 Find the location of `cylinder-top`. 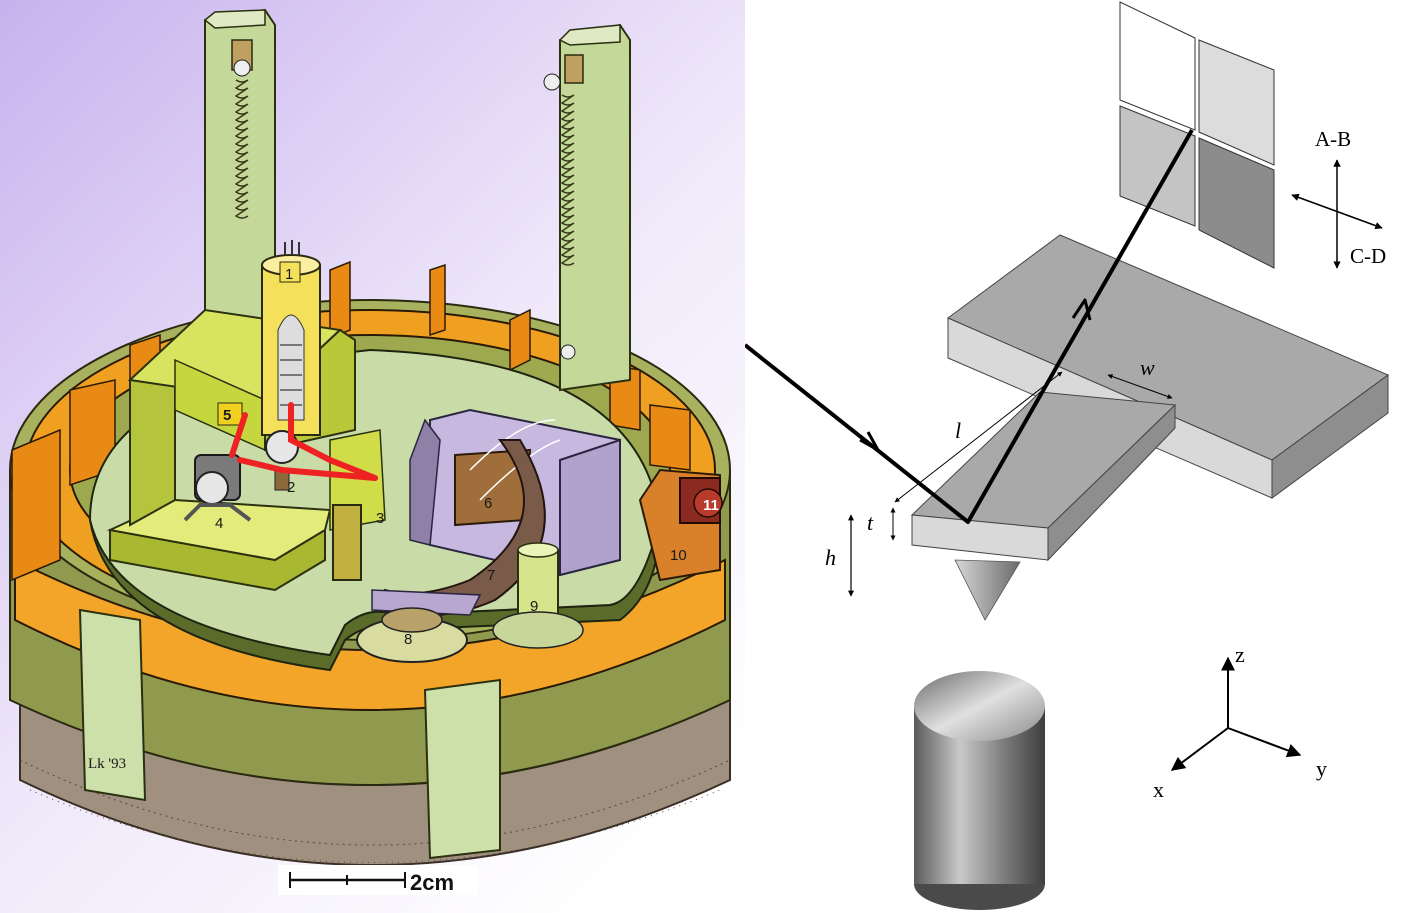

cylinder-top is located at coordinates (979, 706).